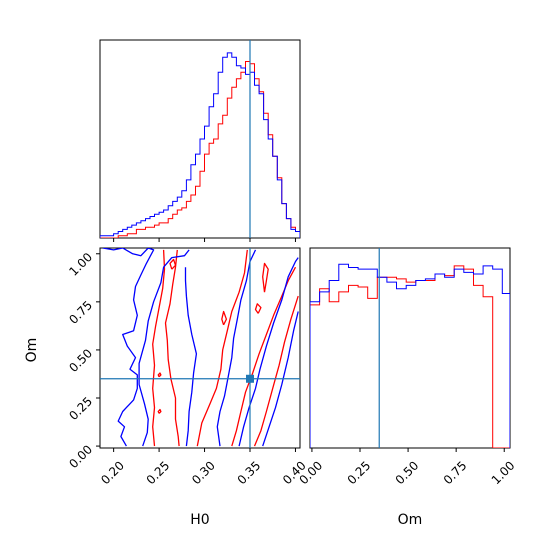 The image size is (550, 550). Describe the element at coordinates (407, 472) in the screenshot. I see `x-tick-label-om: 0.50` at that location.